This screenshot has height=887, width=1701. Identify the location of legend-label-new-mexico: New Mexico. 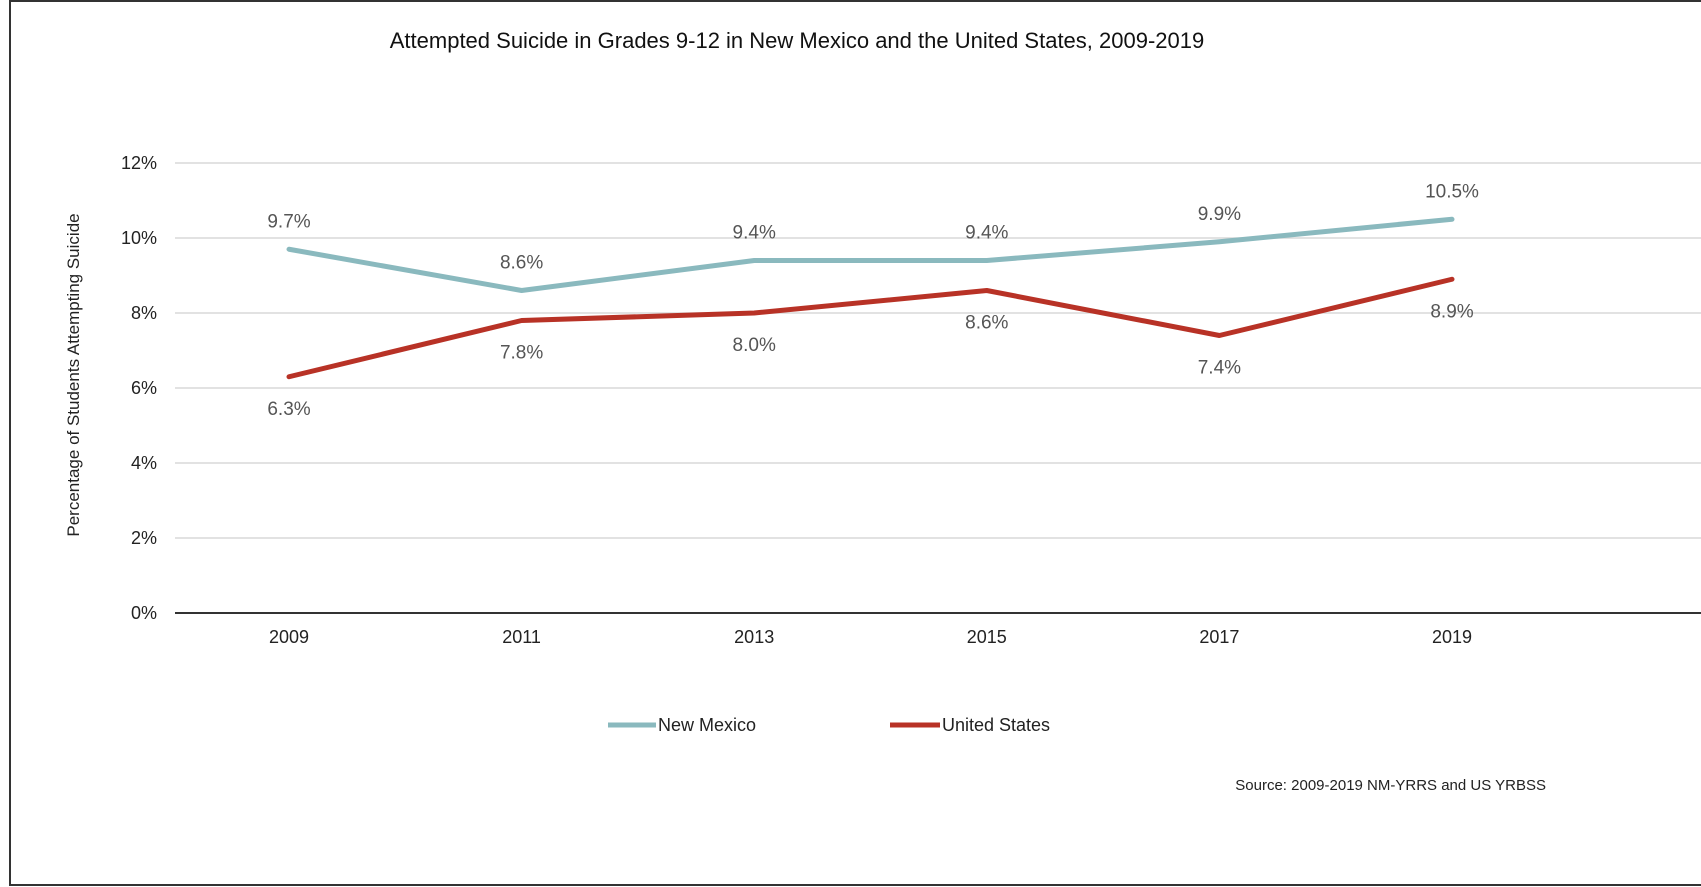
(707, 725).